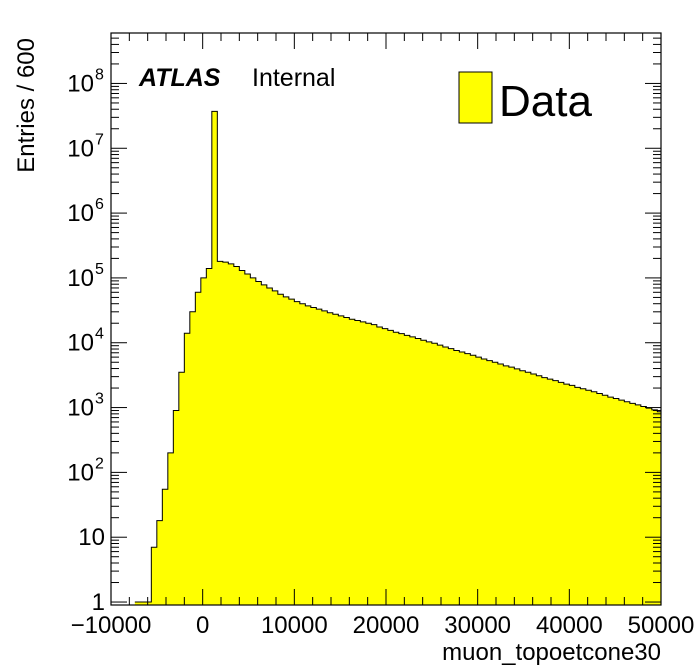 Image resolution: width=696 pixels, height=672 pixels. I want to click on x-tick-label: 10000, so click(294, 625).